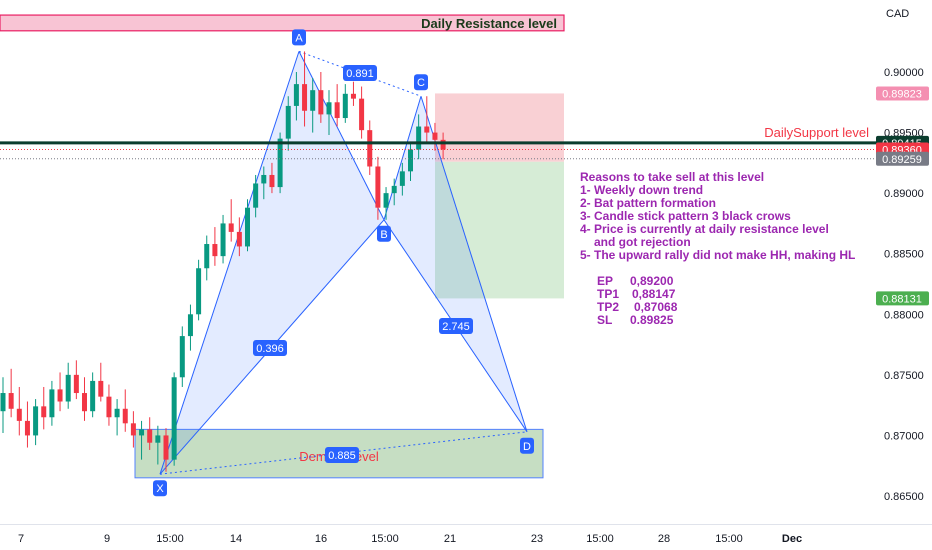 The image size is (932, 550). Describe the element at coordinates (897, 14) in the screenshot. I see `currency-label: CAD` at that location.